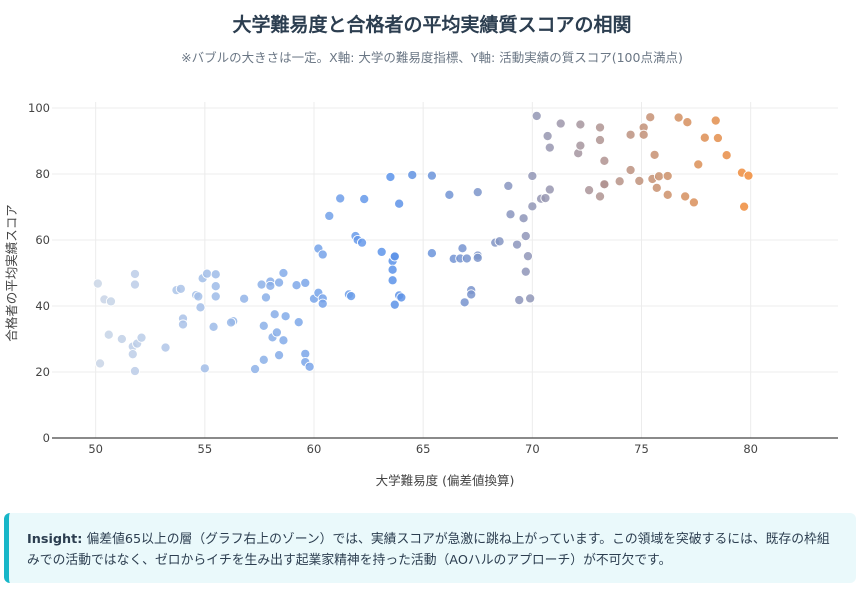 The image size is (864, 591). Describe the element at coordinates (532, 449) in the screenshot. I see `x-tick-label: 70` at that location.